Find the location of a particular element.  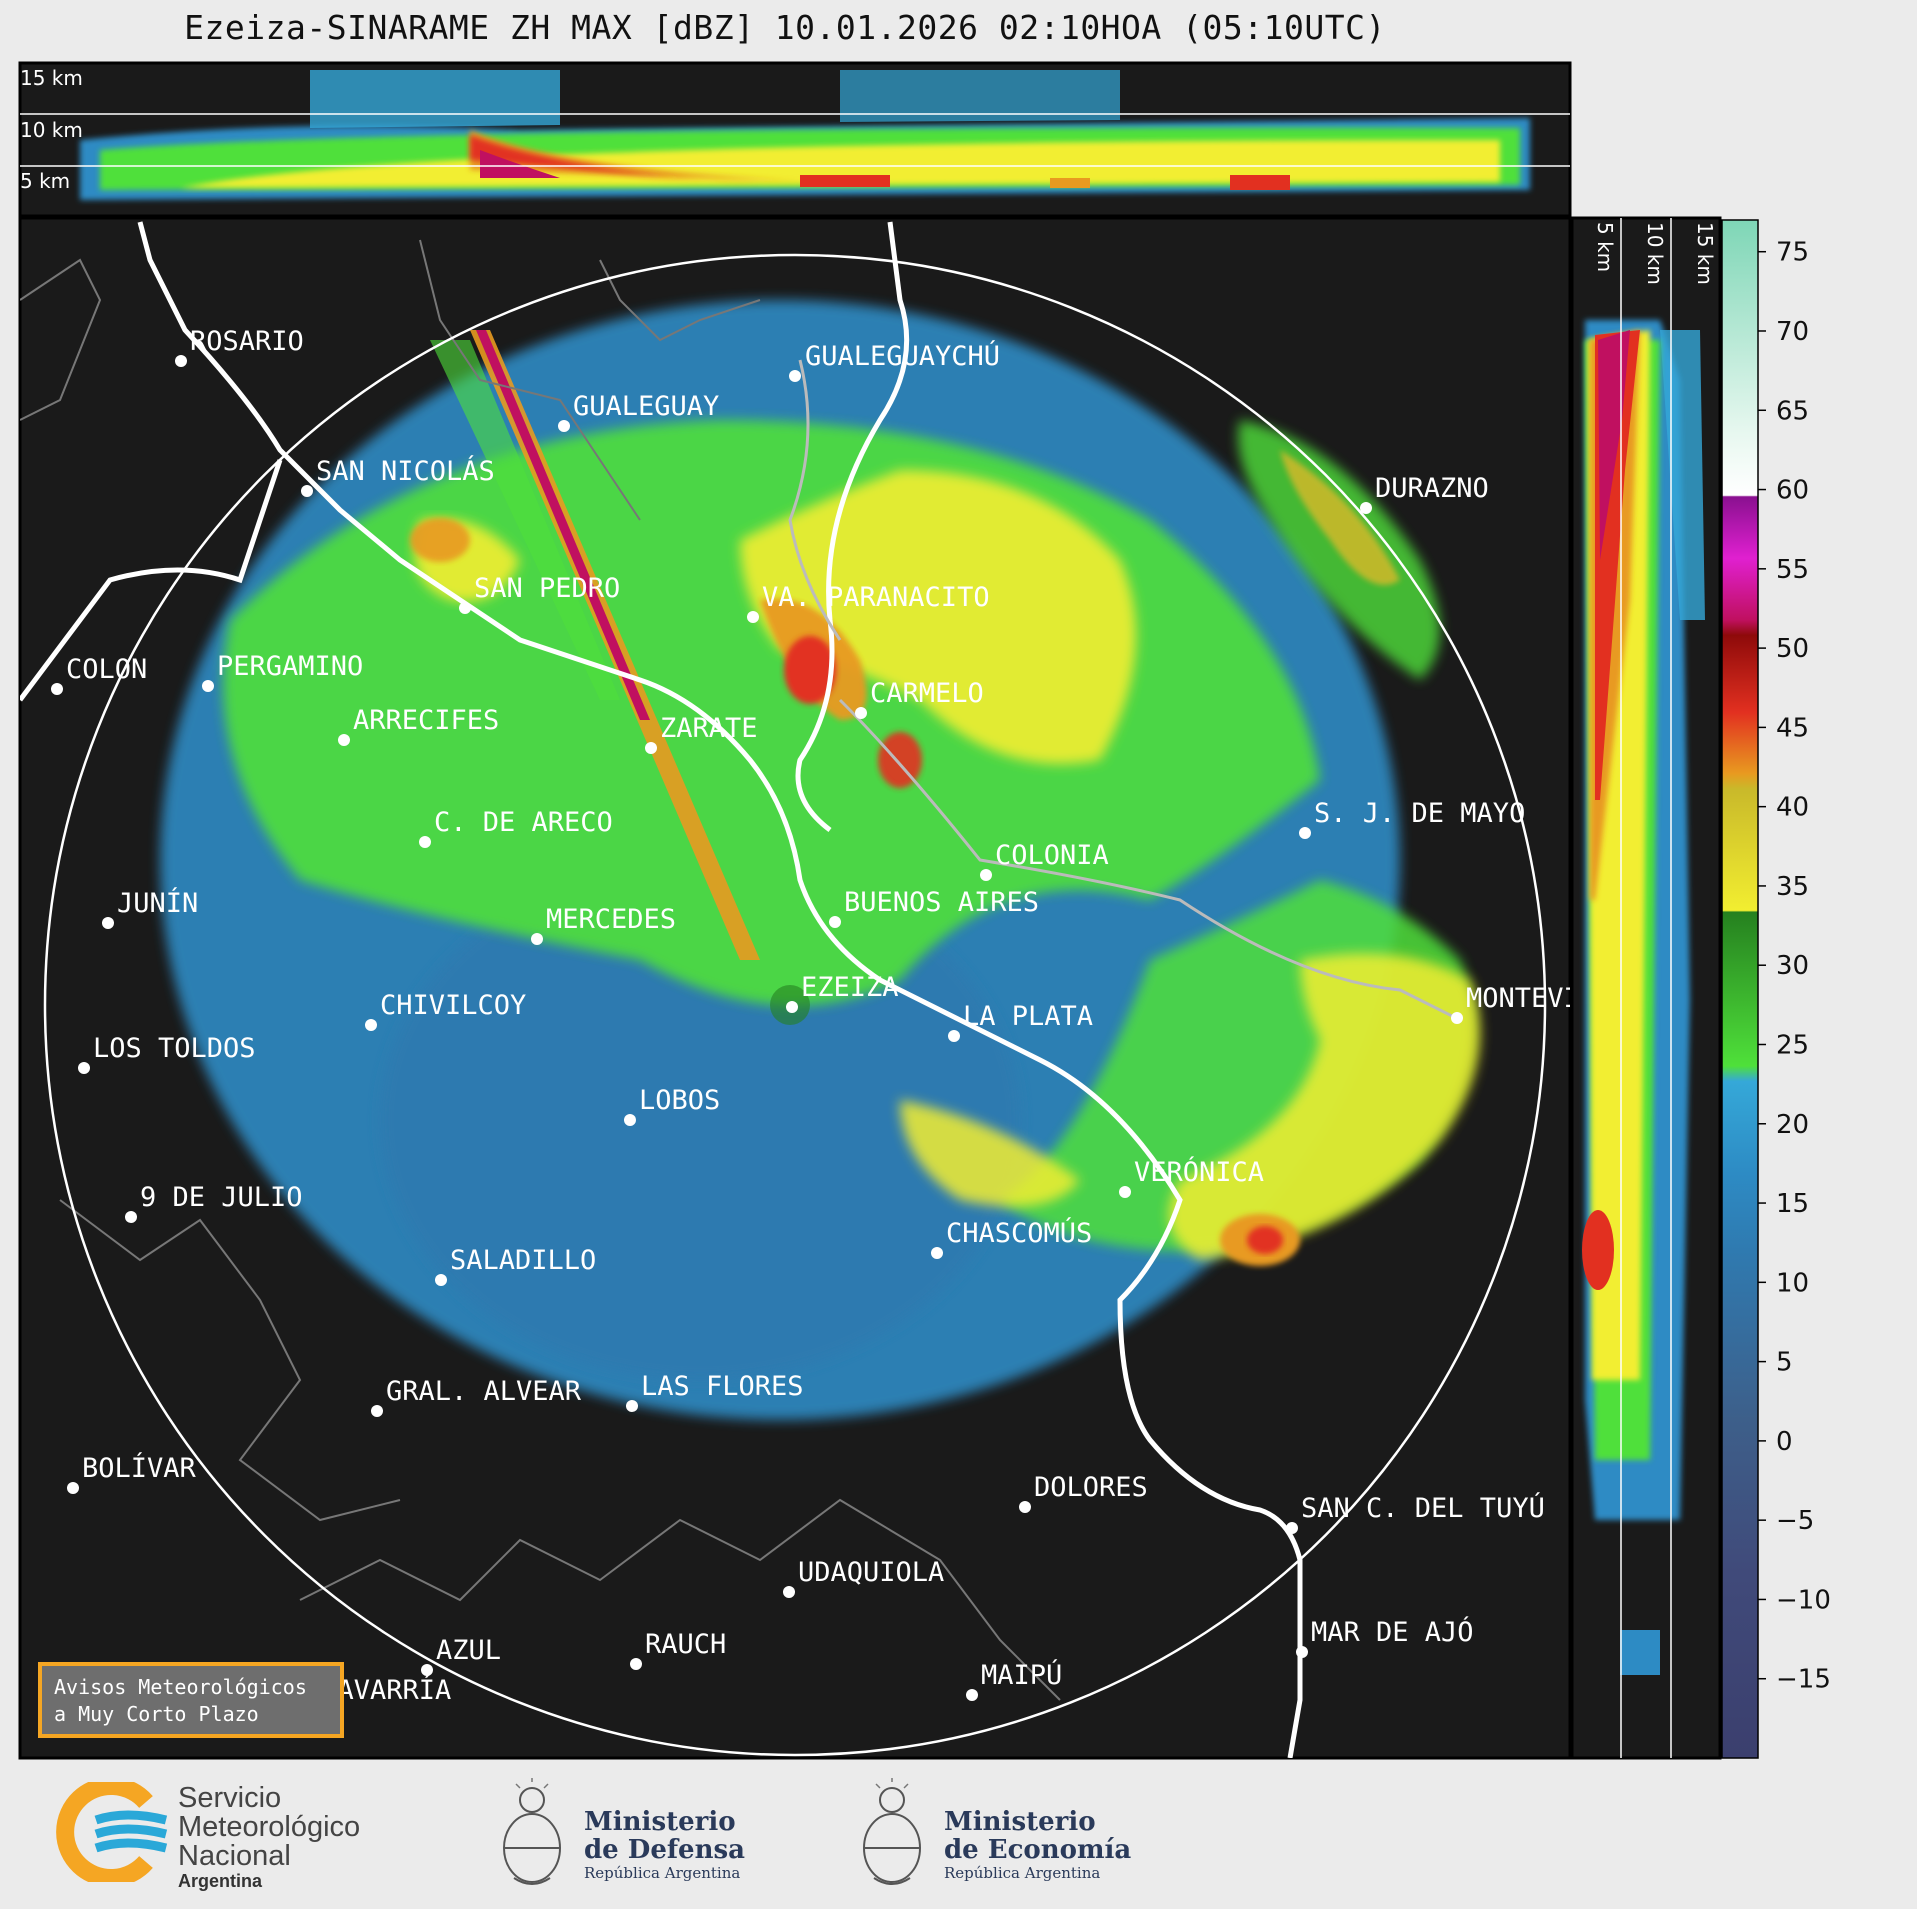

smn-line-2: Meteorológico is located at coordinates (269, 1827).